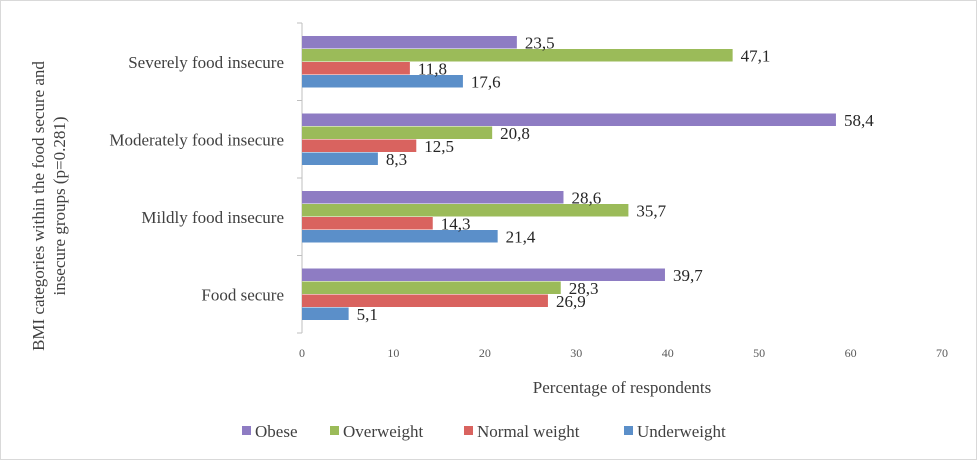  Describe the element at coordinates (485, 353) in the screenshot. I see `x-tick-label: 20` at that location.